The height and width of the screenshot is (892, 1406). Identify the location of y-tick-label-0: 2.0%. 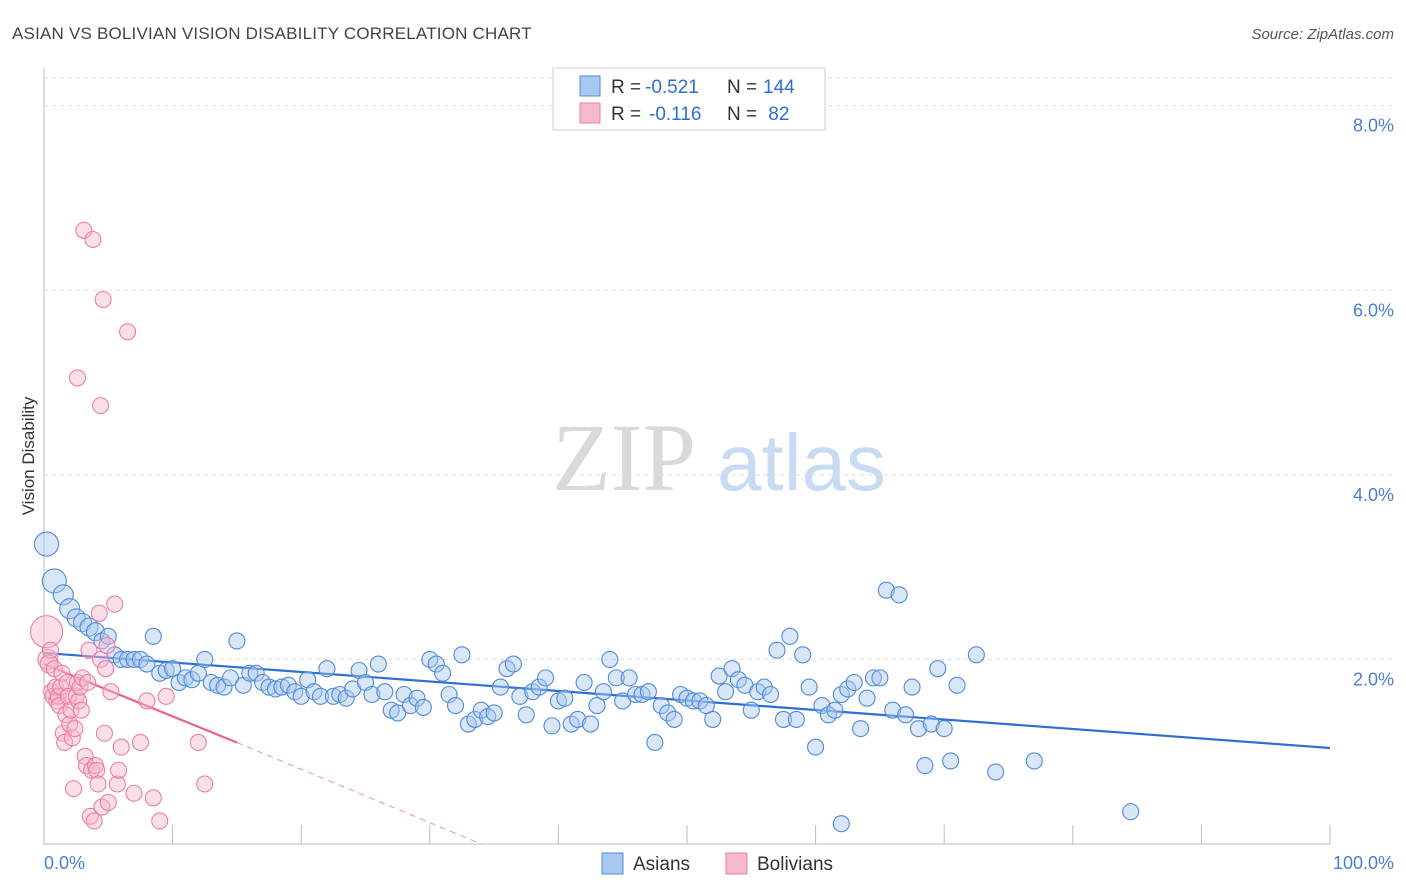
(1373, 679).